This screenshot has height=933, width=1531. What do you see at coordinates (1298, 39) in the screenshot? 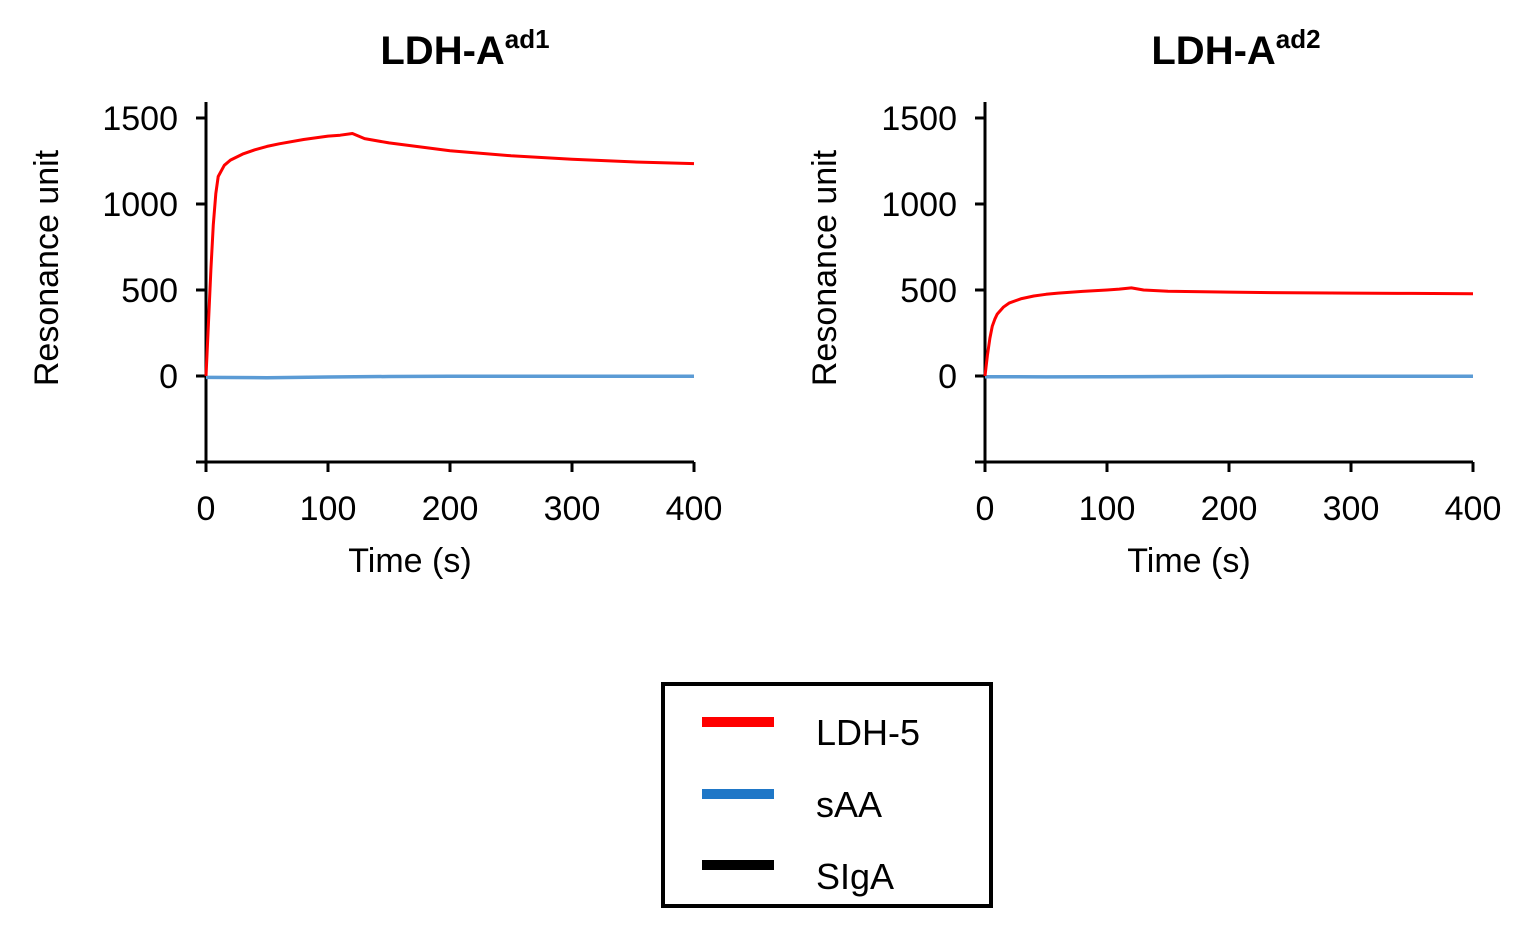
I see `chart-title-superscript: ad2` at bounding box center [1298, 39].